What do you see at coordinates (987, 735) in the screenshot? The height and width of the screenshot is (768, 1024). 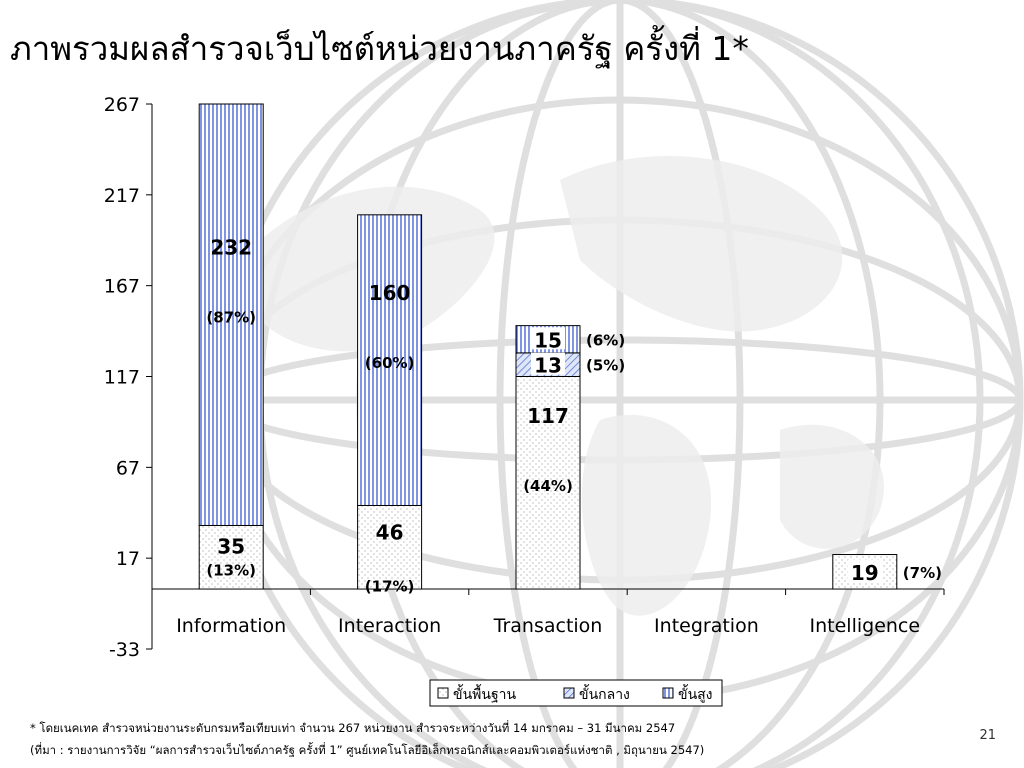 I see `page-number: 21` at bounding box center [987, 735].